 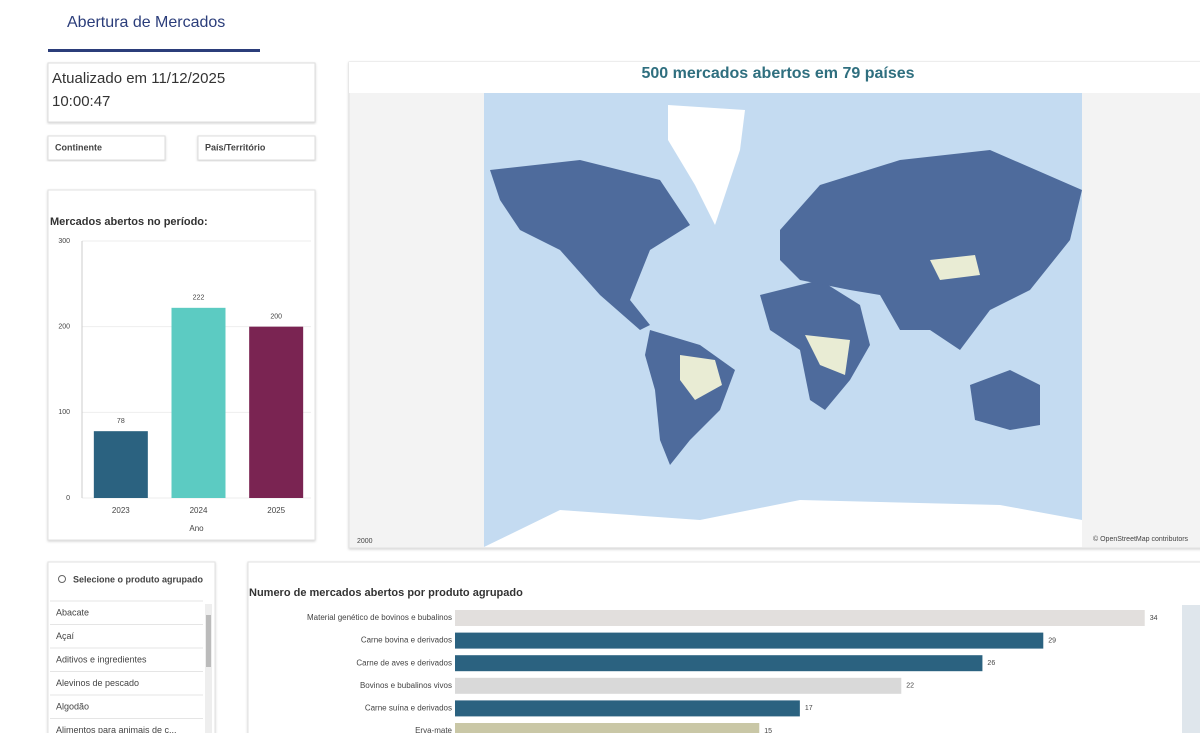 What do you see at coordinates (955, 267) in the screenshot?
I see `asia-closed` at bounding box center [955, 267].